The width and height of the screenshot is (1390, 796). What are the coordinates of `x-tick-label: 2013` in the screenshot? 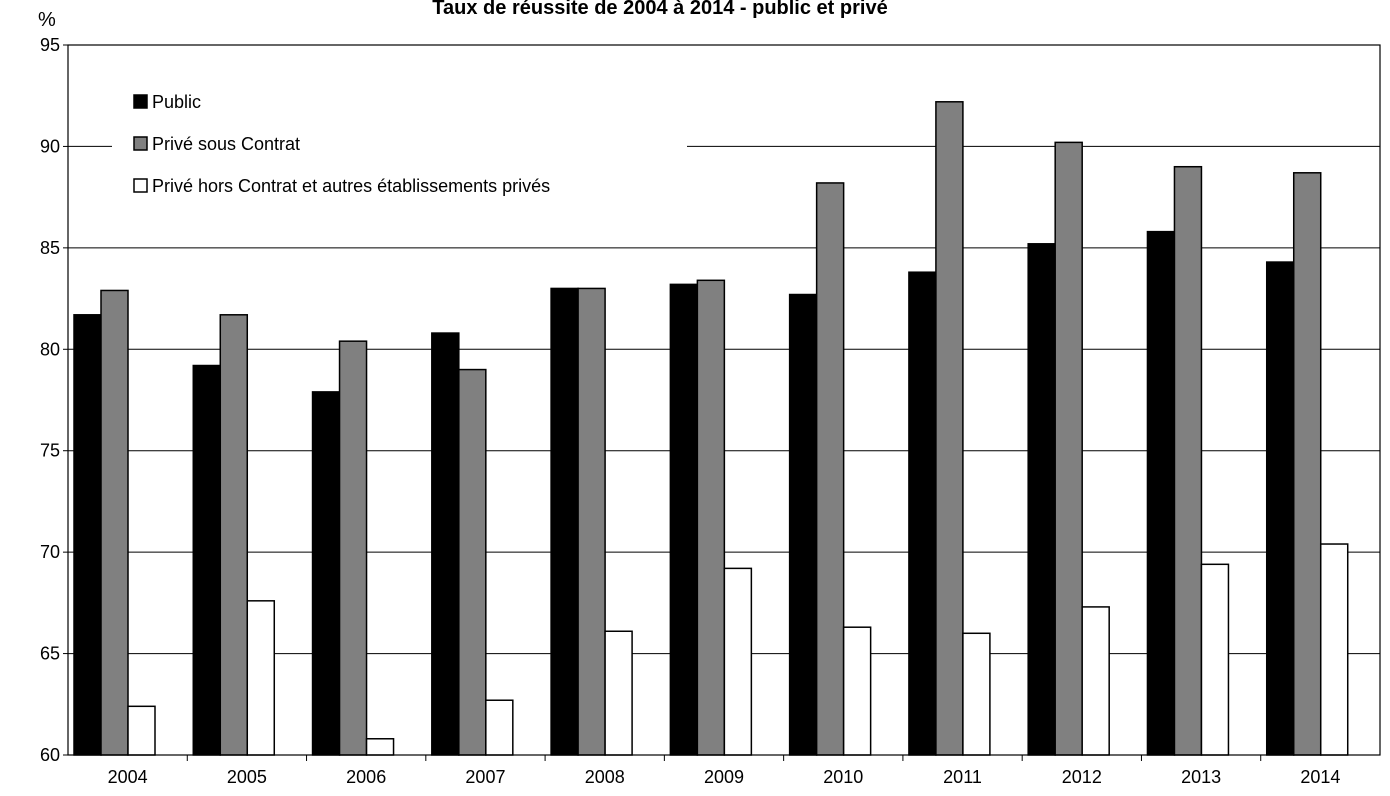 It's located at (1201, 777).